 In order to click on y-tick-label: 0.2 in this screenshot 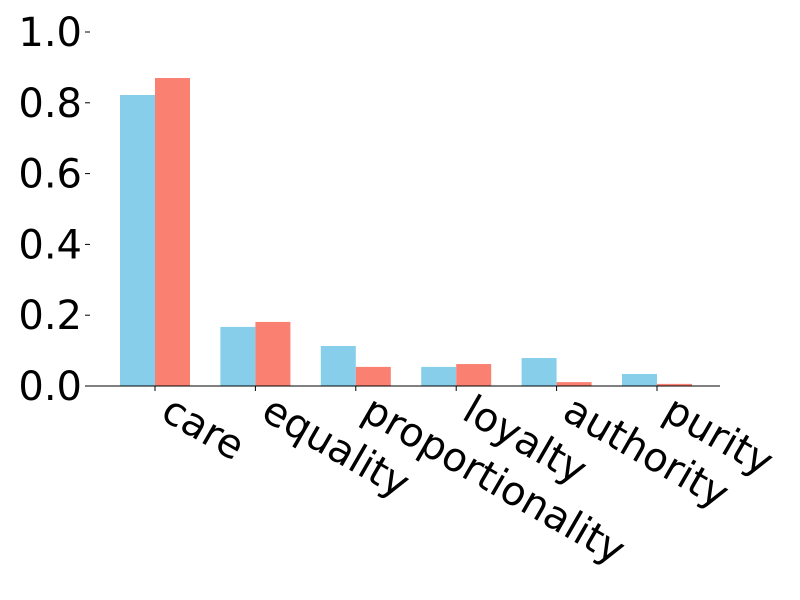, I will do `click(50, 316)`.